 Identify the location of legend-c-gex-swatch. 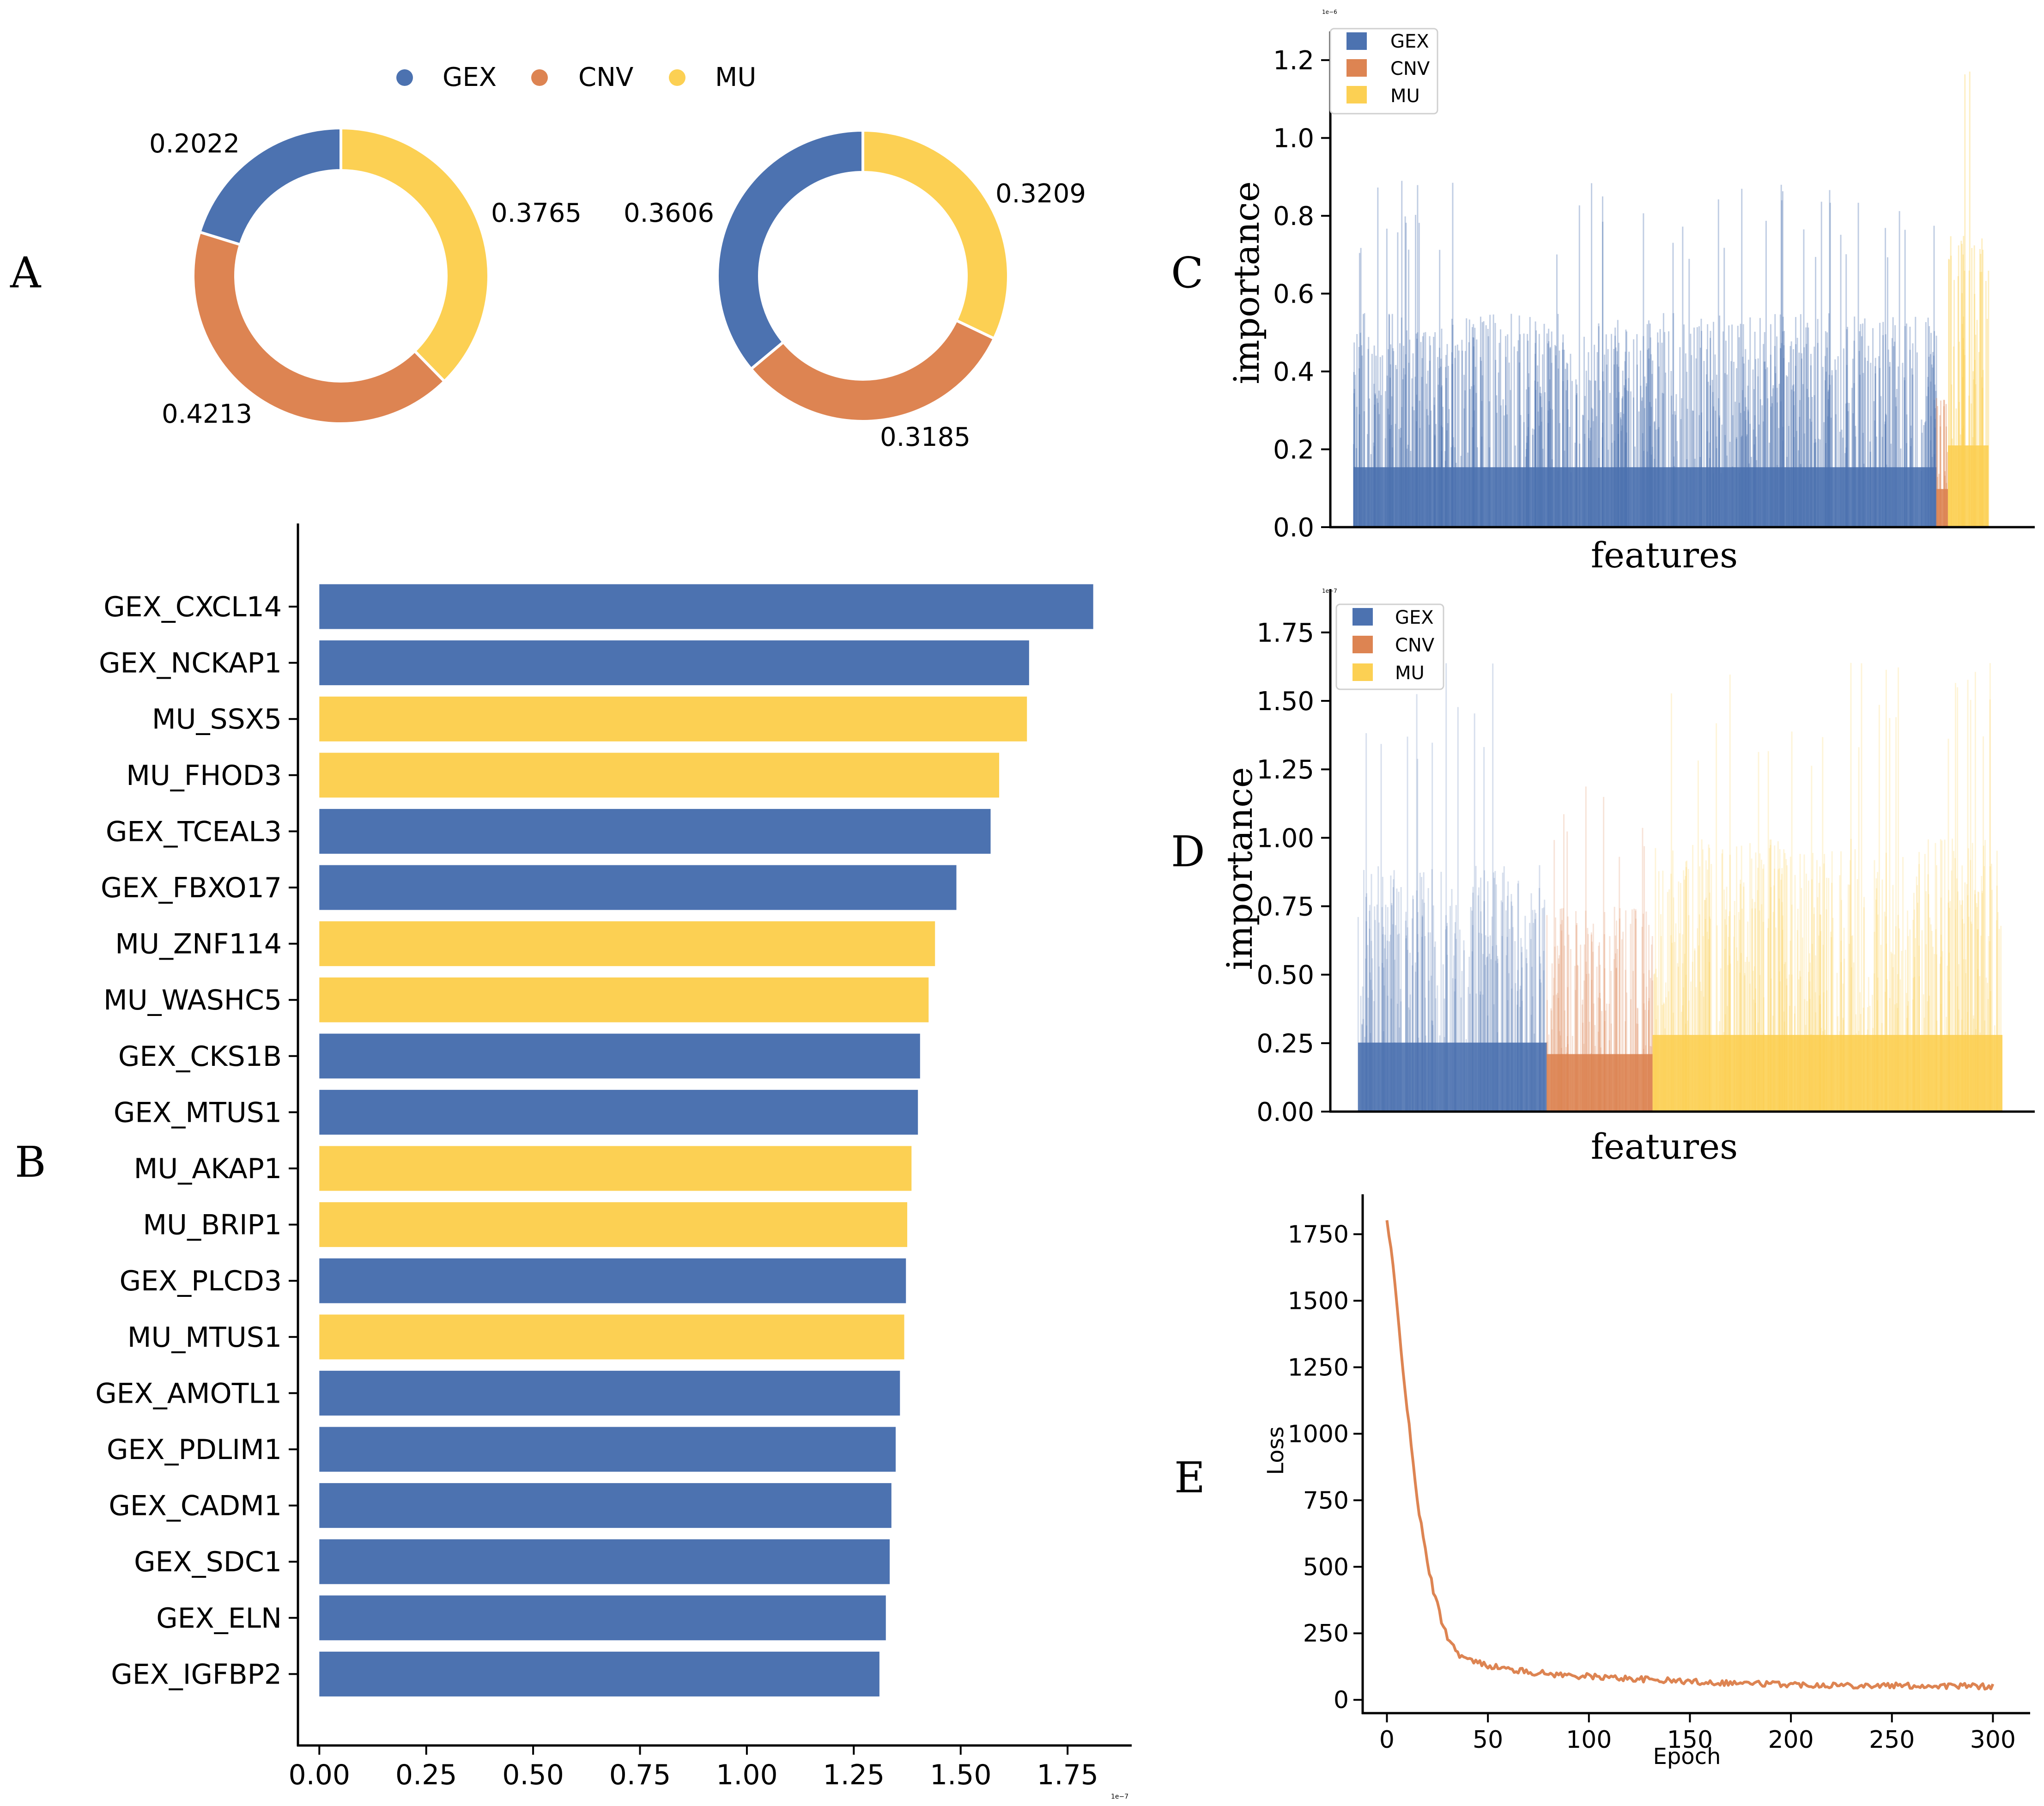
(1357, 41).